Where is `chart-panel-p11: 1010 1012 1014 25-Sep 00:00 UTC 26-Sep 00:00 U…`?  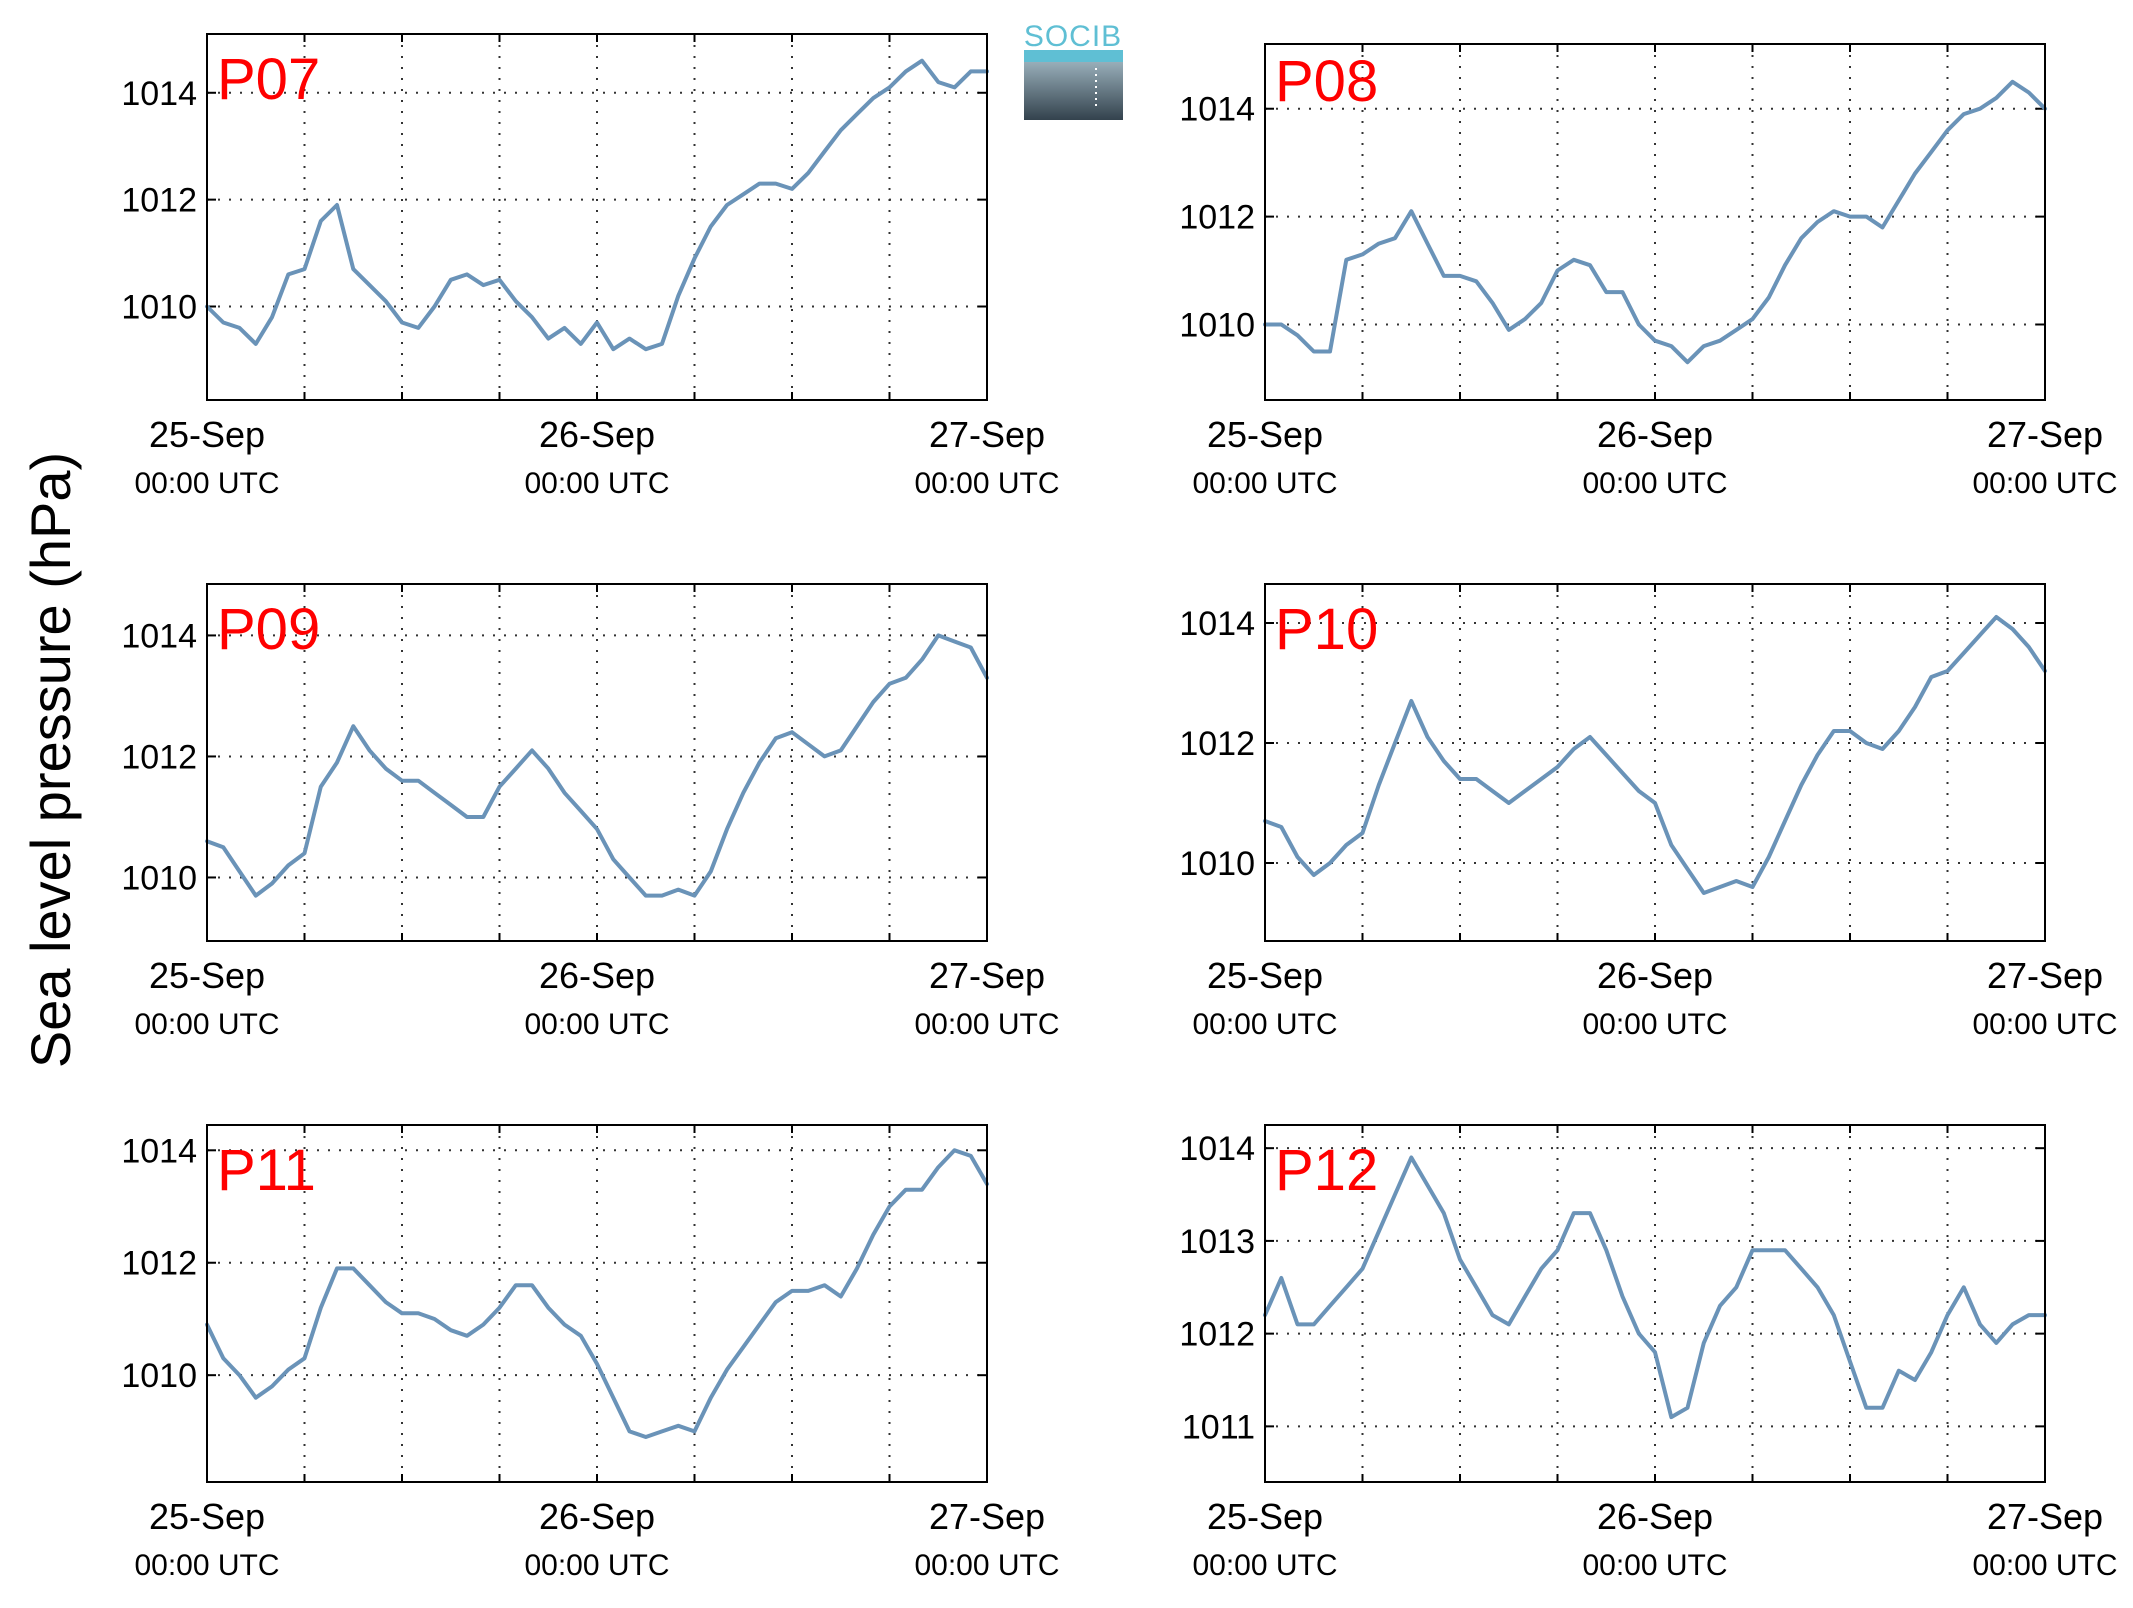 chart-panel-p11: 1010 1012 1014 25-Sep 00:00 UTC 26-Sep 00:00 U… is located at coordinates (590, 1353).